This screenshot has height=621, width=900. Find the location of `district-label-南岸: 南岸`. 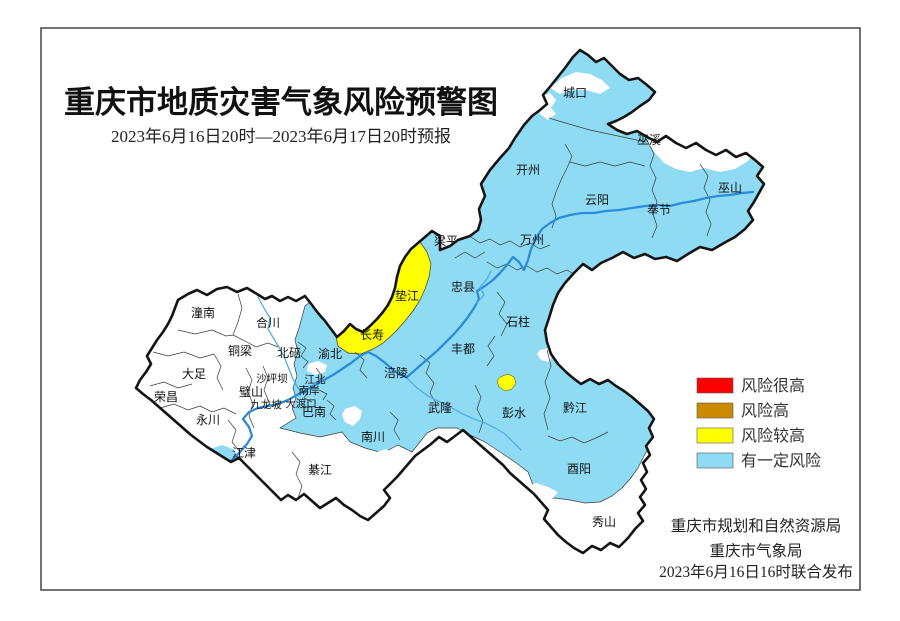

district-label-南岸: 南岸 is located at coordinates (309, 390).